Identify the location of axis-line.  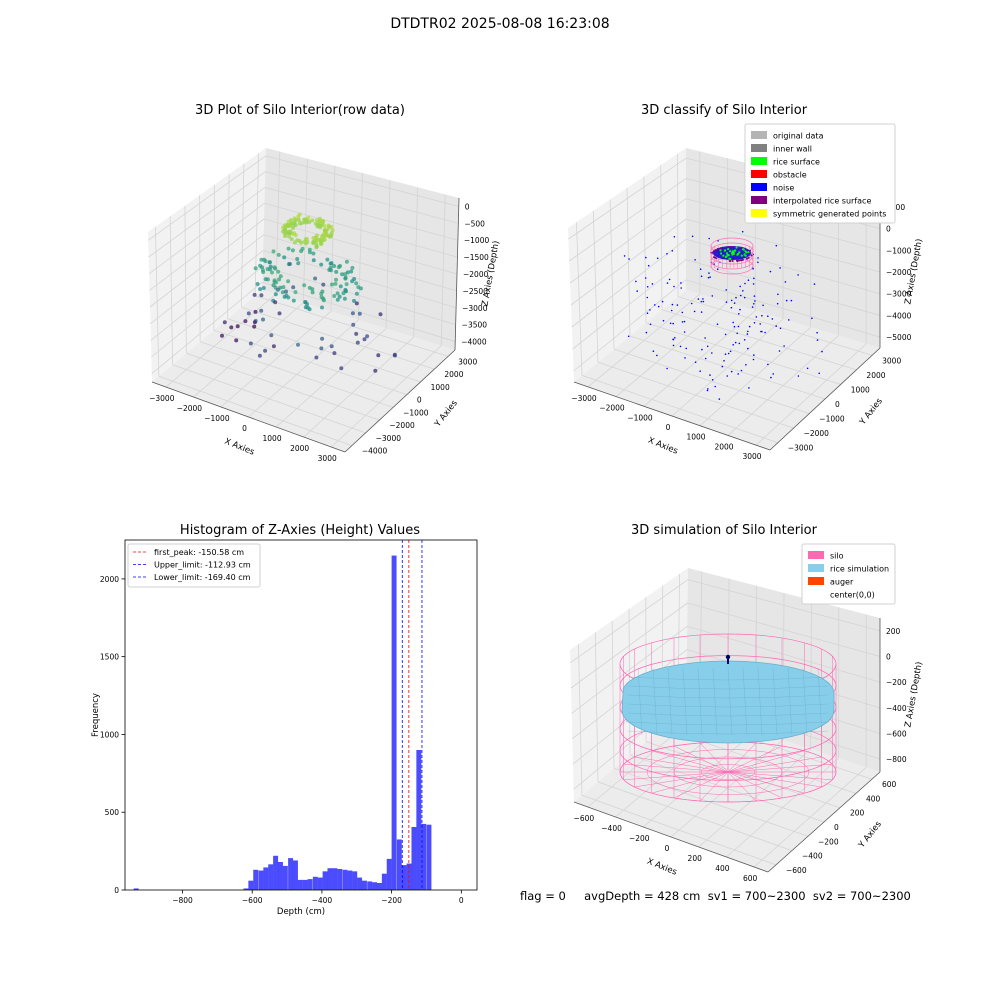
(248, 417).